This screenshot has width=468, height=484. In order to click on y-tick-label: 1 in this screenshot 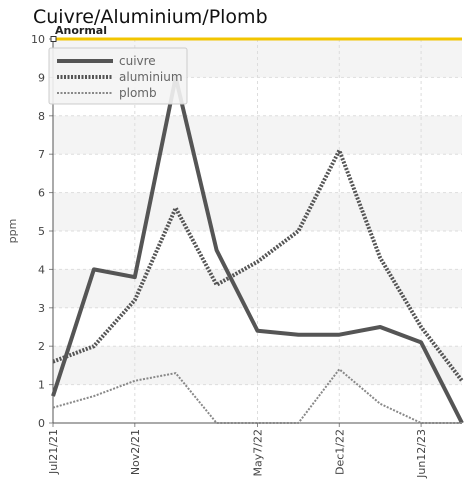, I will do `click(41, 385)`.